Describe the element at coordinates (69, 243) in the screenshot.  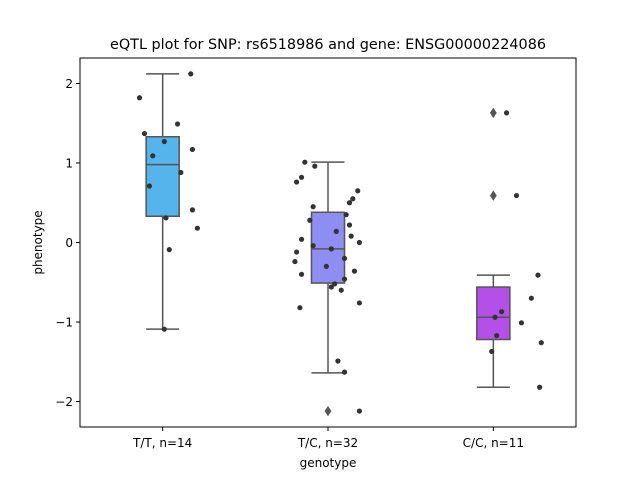
I see `y-tick-label: 0` at that location.